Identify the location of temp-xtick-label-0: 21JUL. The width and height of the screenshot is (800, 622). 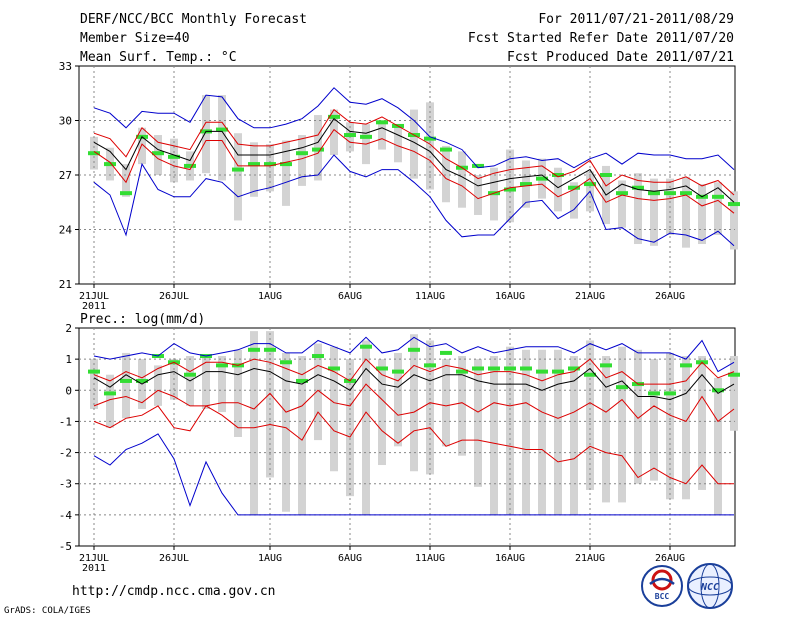
(94, 296).